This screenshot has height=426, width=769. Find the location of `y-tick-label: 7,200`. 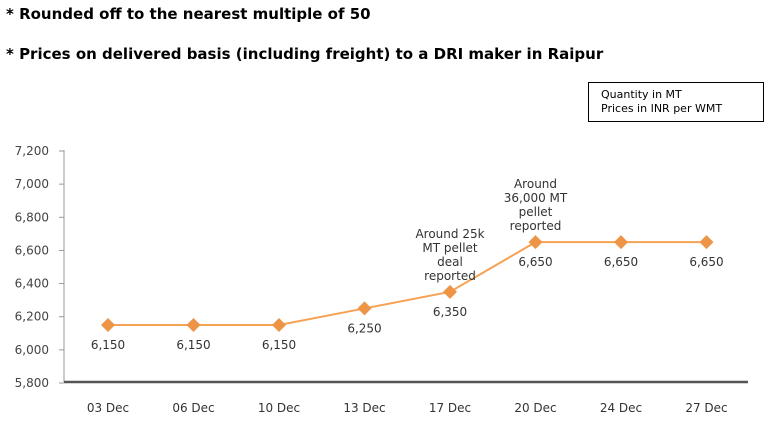

y-tick-label: 7,200 is located at coordinates (32, 151).